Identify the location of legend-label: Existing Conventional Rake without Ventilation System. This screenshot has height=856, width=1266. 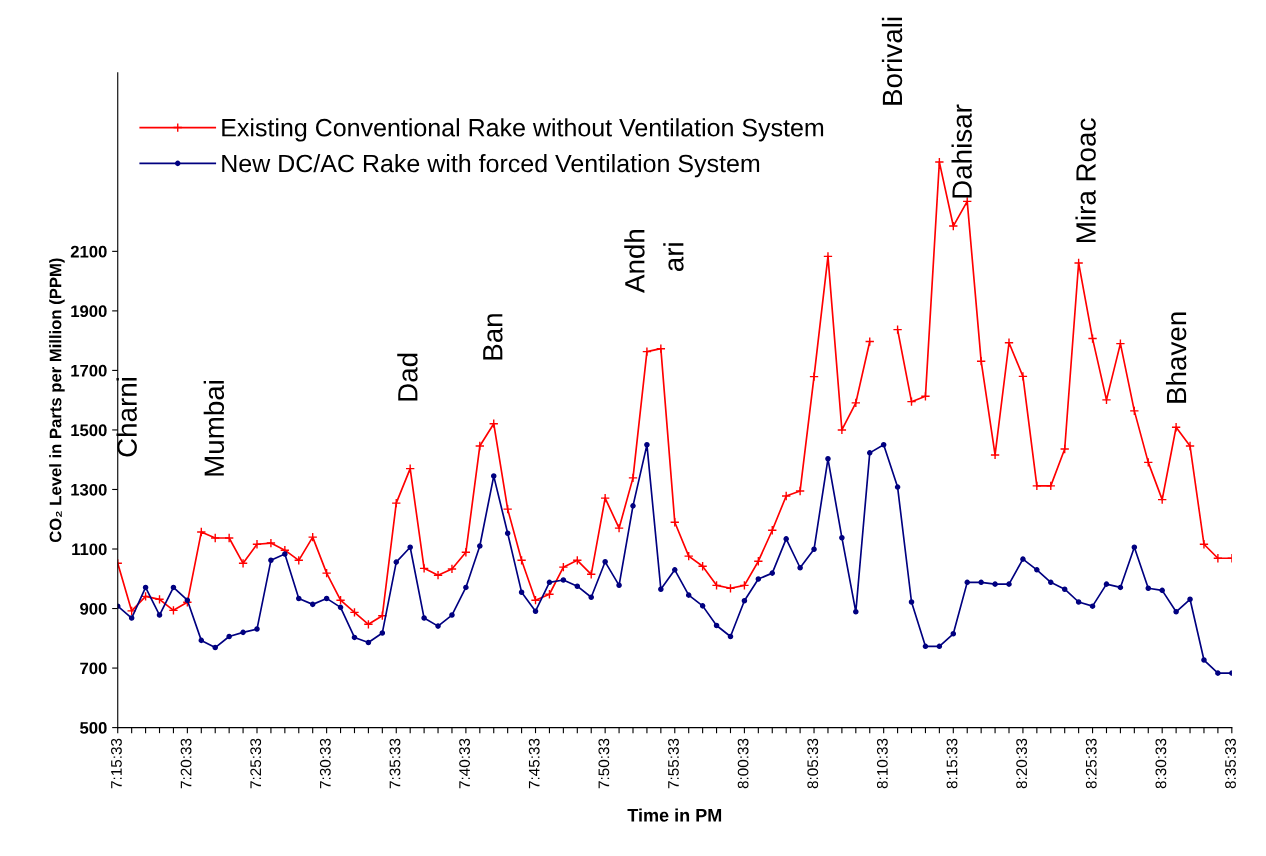
(523, 130).